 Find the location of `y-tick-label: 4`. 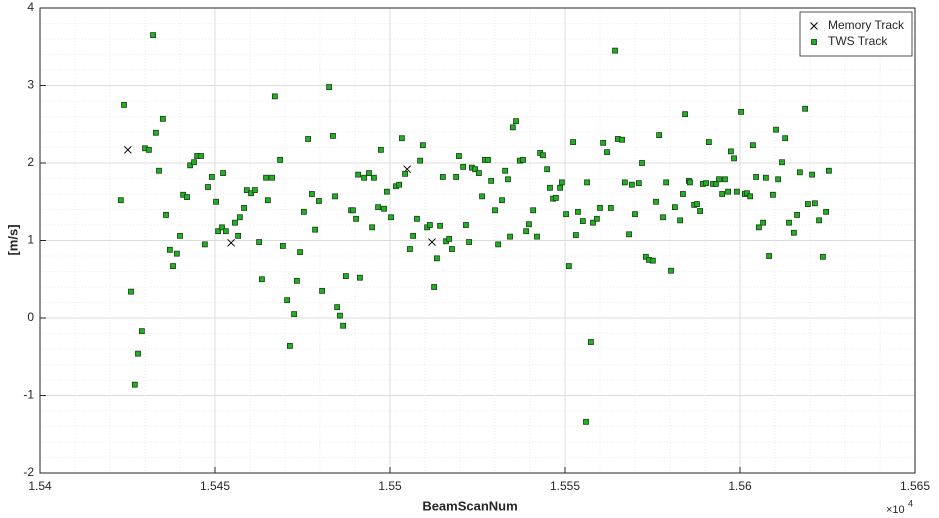

y-tick-label: 4 is located at coordinates (30, 7).